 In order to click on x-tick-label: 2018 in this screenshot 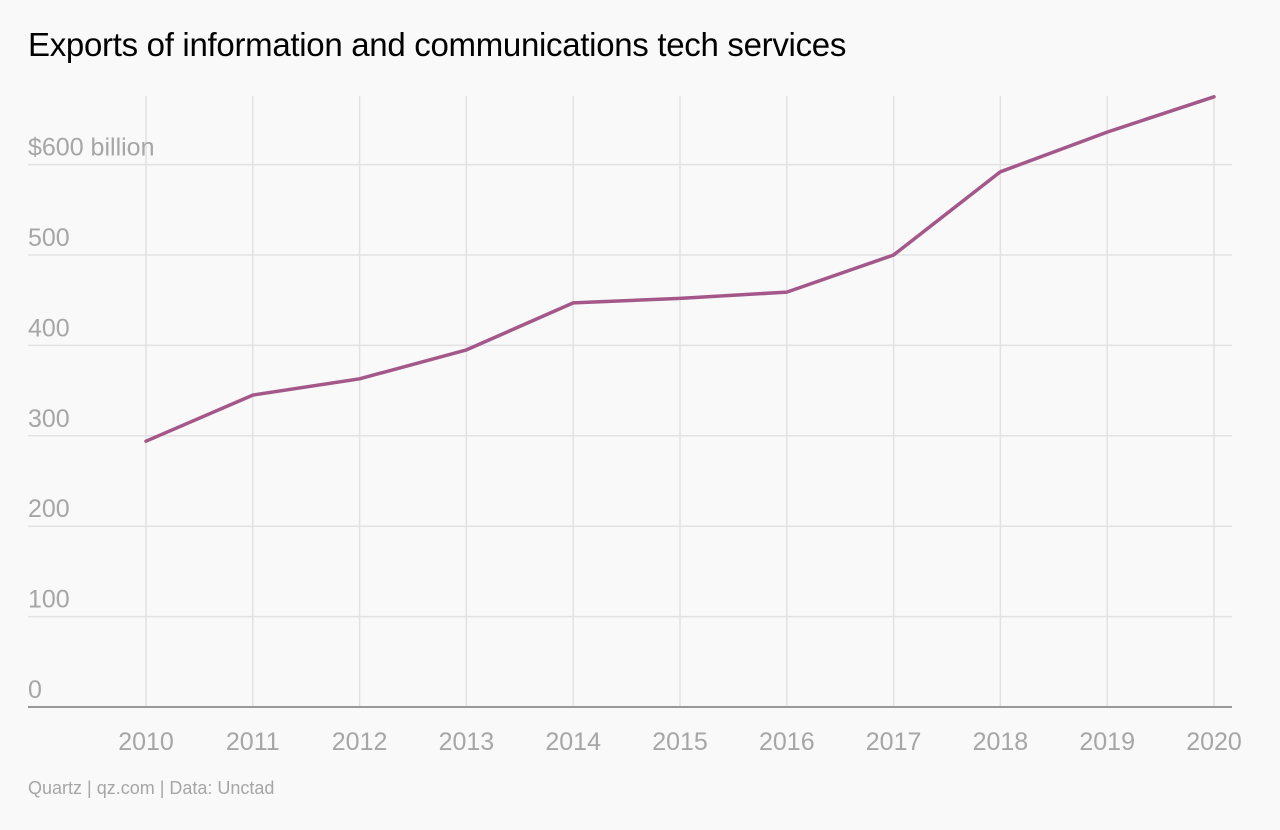, I will do `click(1001, 742)`.